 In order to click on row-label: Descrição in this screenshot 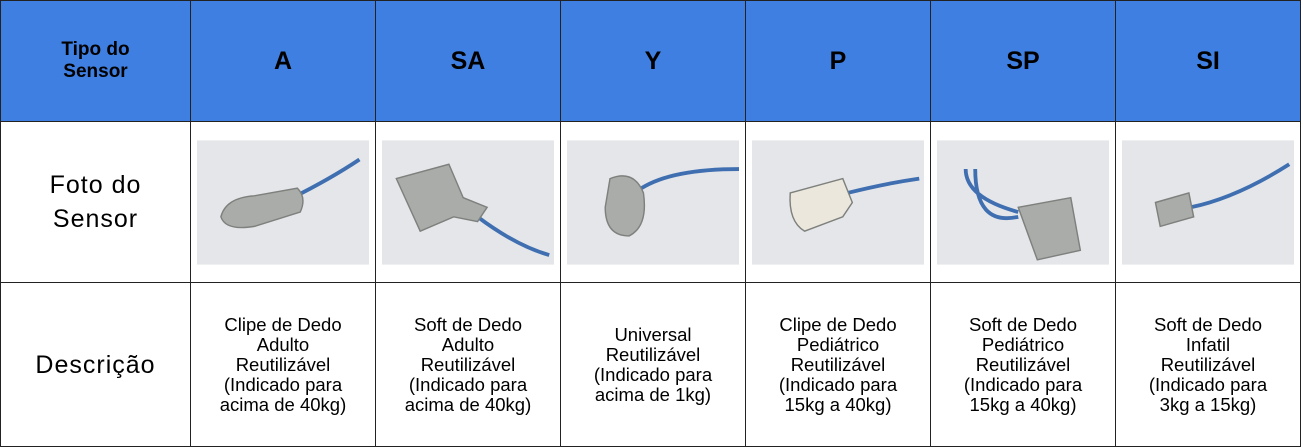, I will do `click(95, 364)`.